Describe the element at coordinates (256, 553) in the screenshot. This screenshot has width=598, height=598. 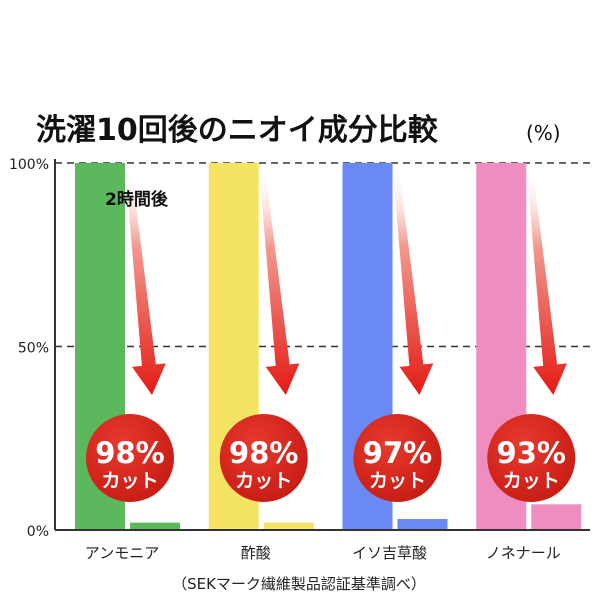
I see `category-label: 酢酸` at that location.